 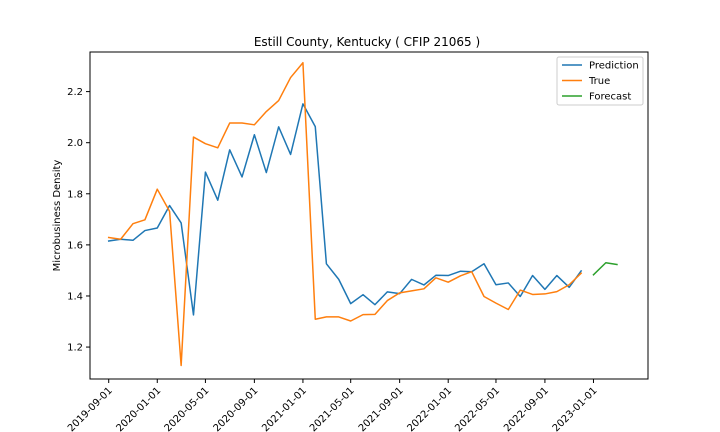 I want to click on x-tick-label: 2022-05-01, so click(x=477, y=408).